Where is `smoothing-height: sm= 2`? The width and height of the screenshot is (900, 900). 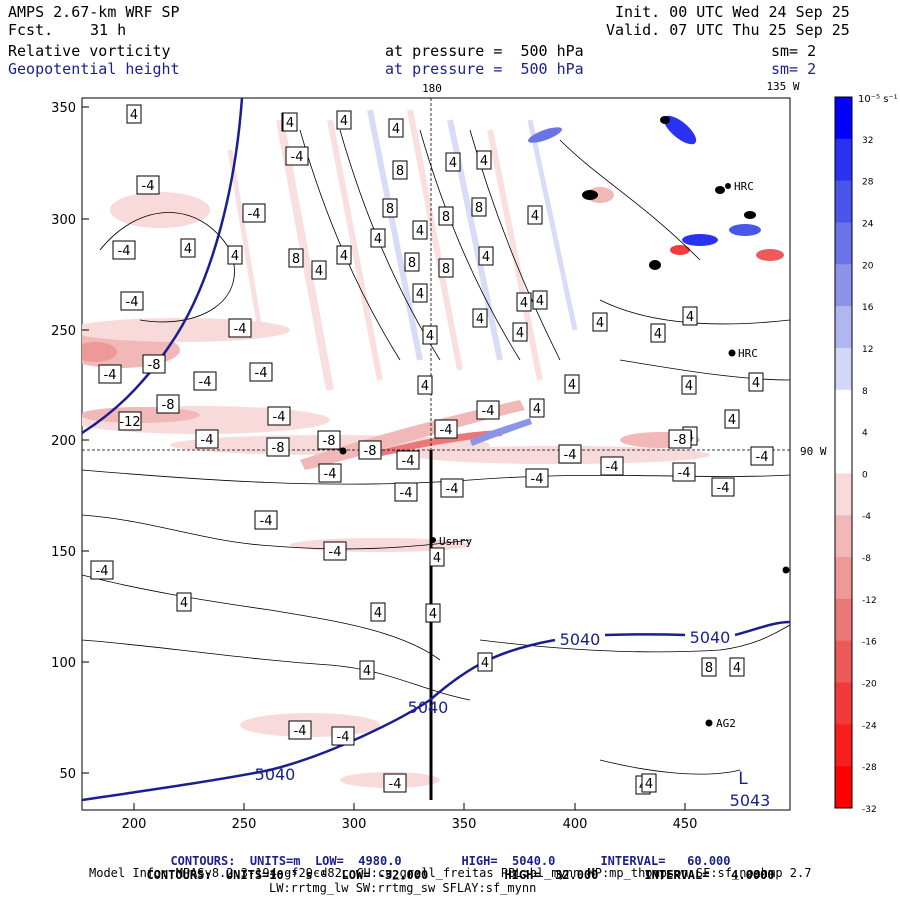
smoothing-height: sm= 2 is located at coordinates (794, 69).